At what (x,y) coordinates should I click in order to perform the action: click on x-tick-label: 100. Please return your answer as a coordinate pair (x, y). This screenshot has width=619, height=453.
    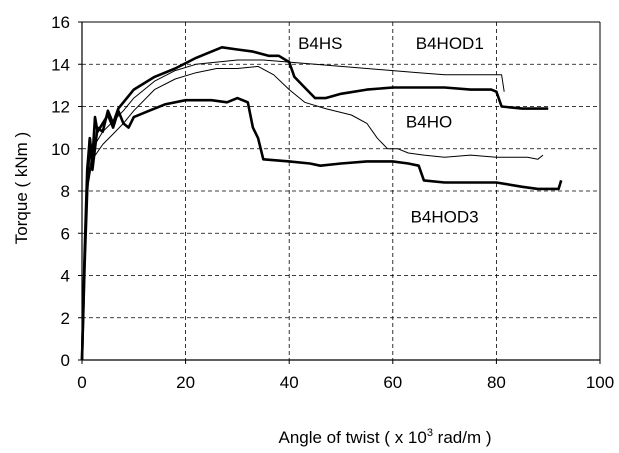
    Looking at the image, I should click on (600, 382).